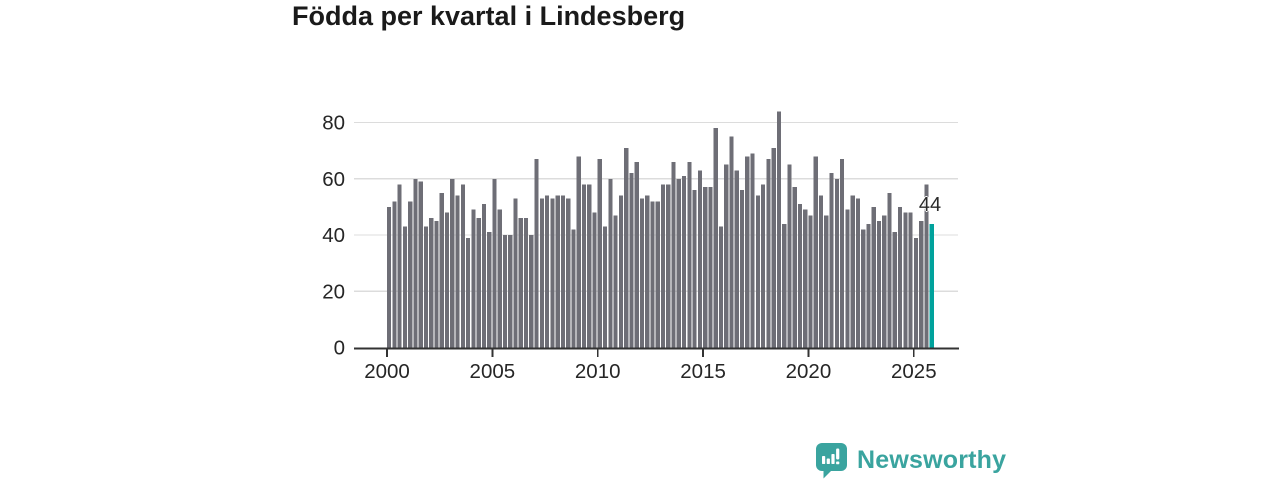 This screenshot has height=480, width=1280. What do you see at coordinates (703, 371) in the screenshot?
I see `x-tick-label: 2015` at bounding box center [703, 371].